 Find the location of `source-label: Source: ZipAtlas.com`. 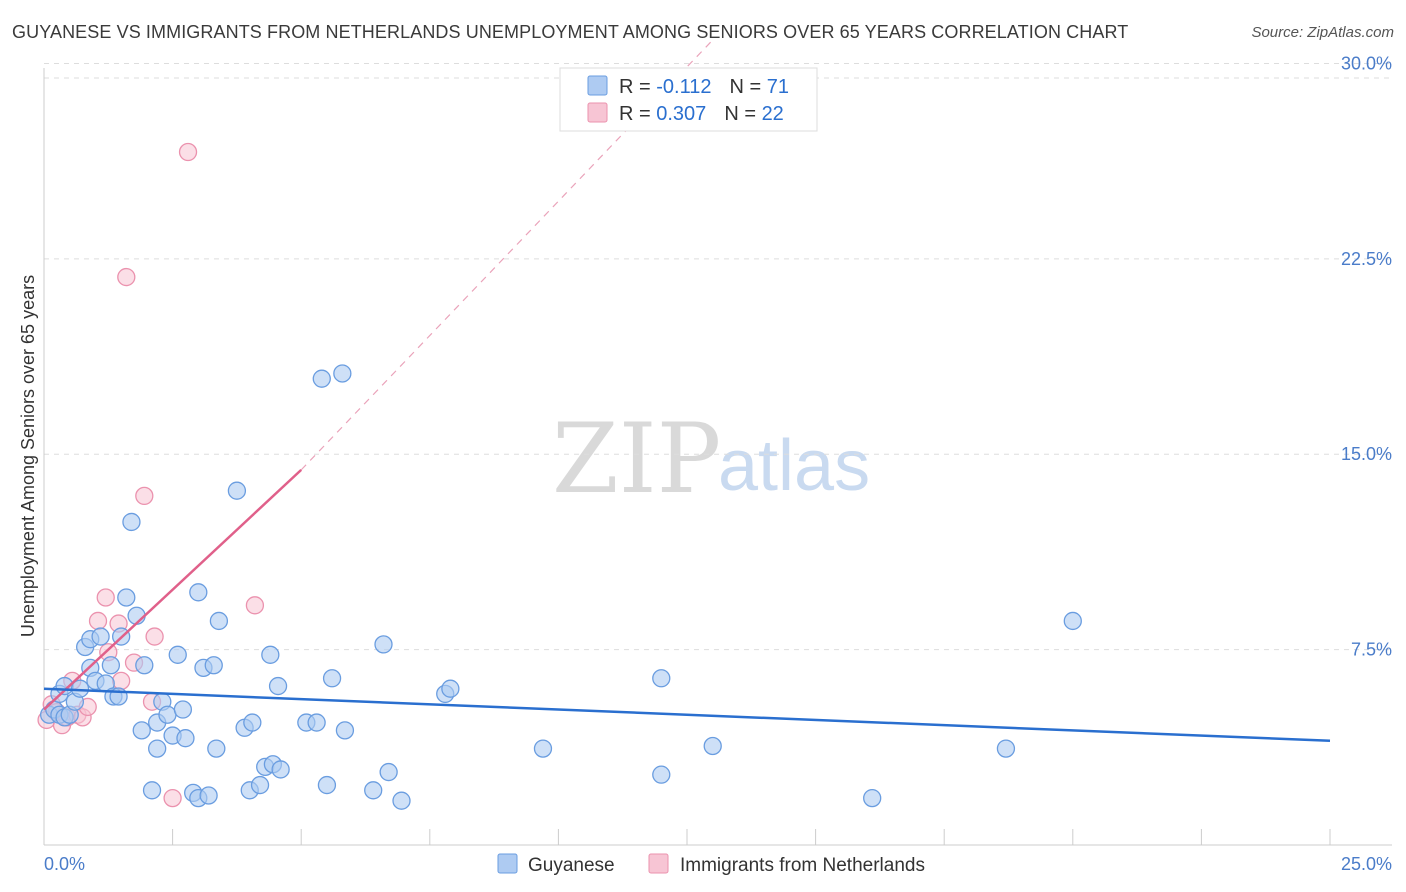

source-label: Source: ZipAtlas.com is located at coordinates (1322, 32).